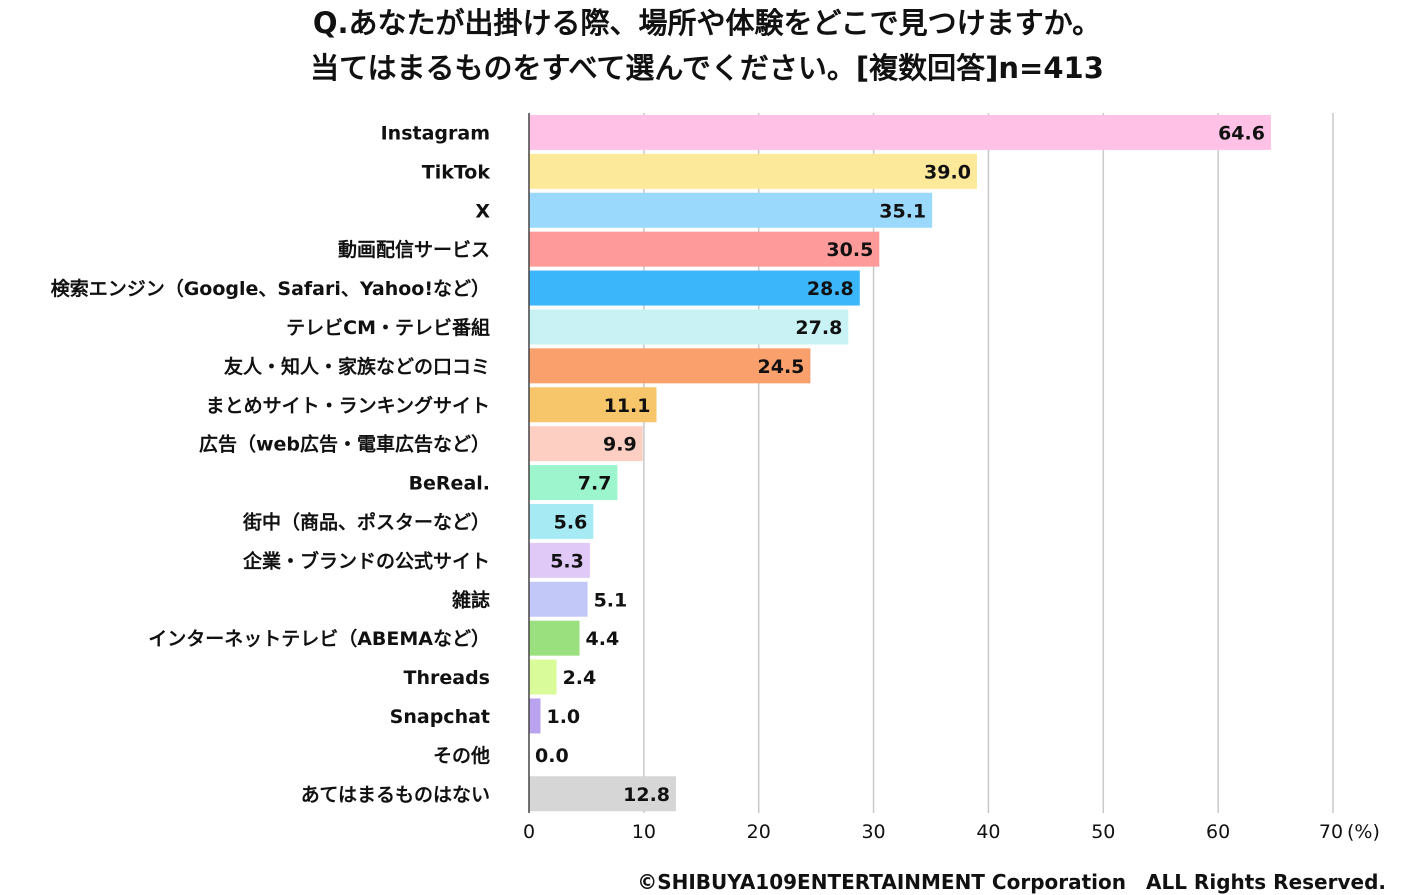 This screenshot has width=1414, height=895. I want to click on x-tick-label-50: 50, so click(1103, 832).